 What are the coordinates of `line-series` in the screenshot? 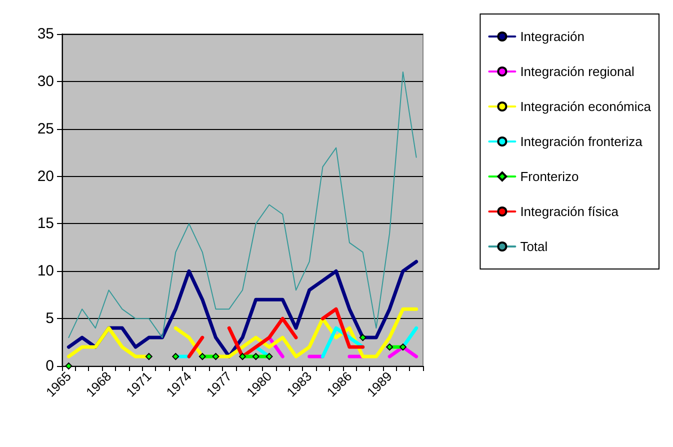 It's located at (242, 309).